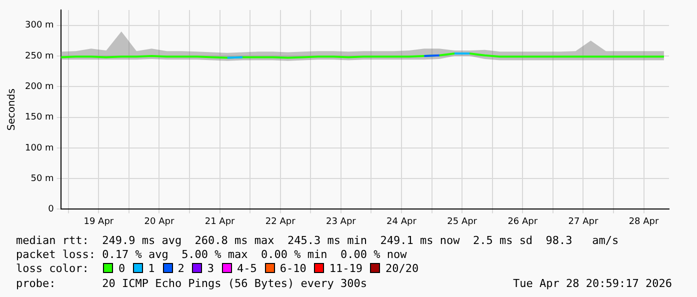 The image size is (697, 297). What do you see at coordinates (341, 221) in the screenshot?
I see `x-tick-label: 23 Apr` at bounding box center [341, 221].